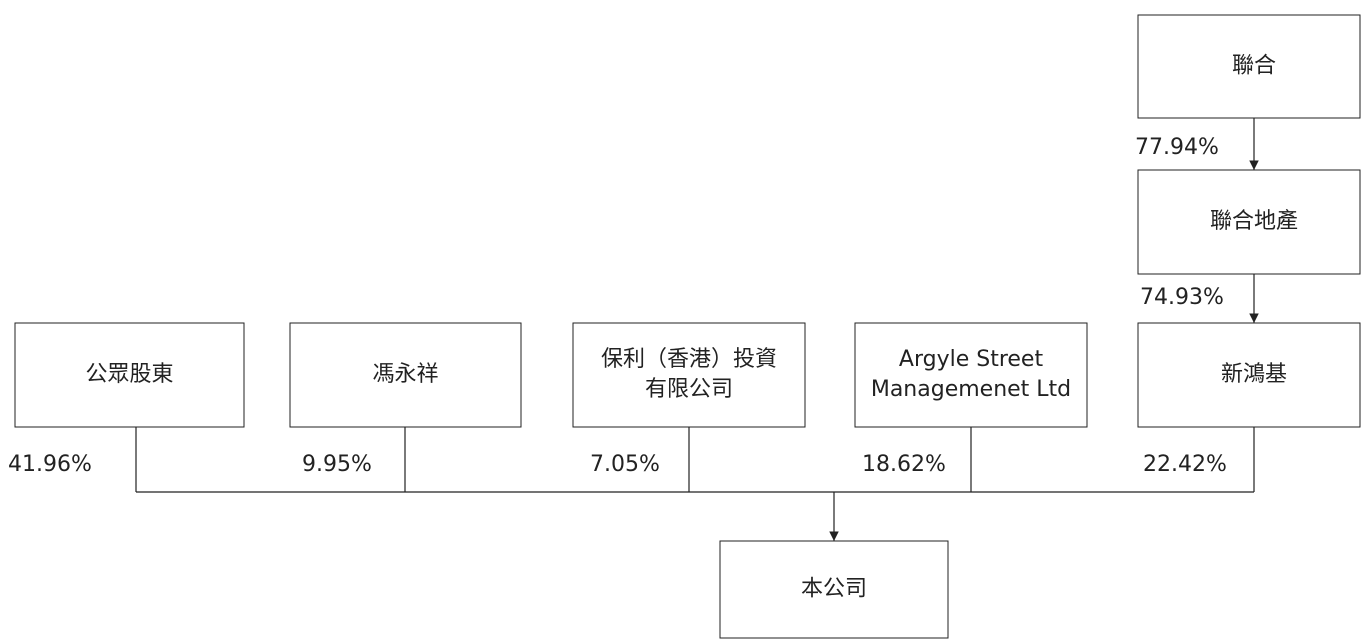 The image size is (1361, 639). I want to click on node-label: 本公司, so click(834, 589).